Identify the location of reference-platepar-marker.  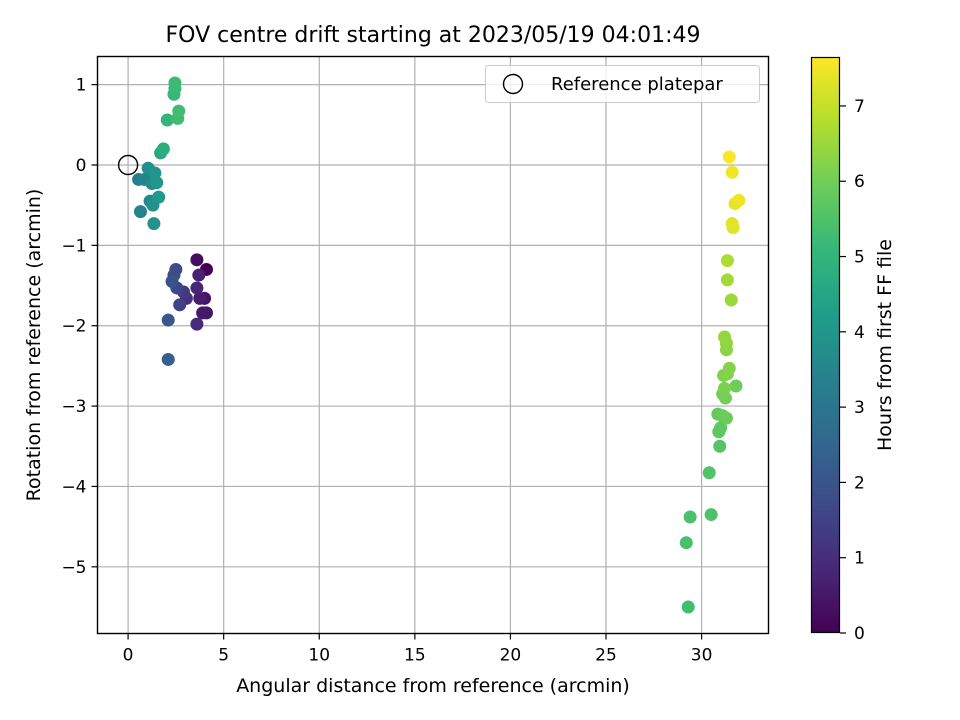
(128, 165).